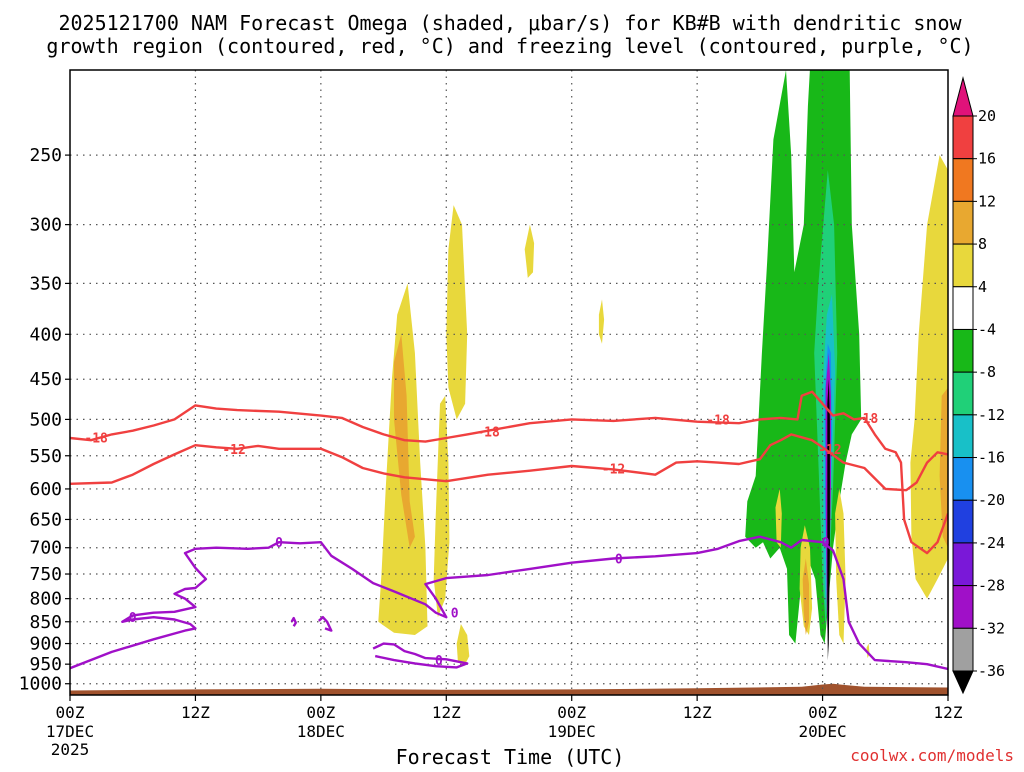 Image resolution: width=1024 pixels, height=772 pixels. What do you see at coordinates (320, 712) in the screenshot?
I see `x-tick-label-time-24: 00Z` at bounding box center [320, 712].